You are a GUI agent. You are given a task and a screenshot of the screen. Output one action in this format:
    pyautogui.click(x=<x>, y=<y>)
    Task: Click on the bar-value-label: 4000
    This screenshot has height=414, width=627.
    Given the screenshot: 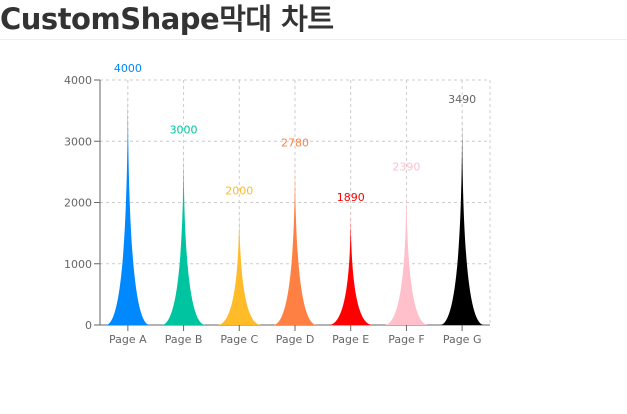 What is the action you would take?
    pyautogui.click(x=128, y=68)
    